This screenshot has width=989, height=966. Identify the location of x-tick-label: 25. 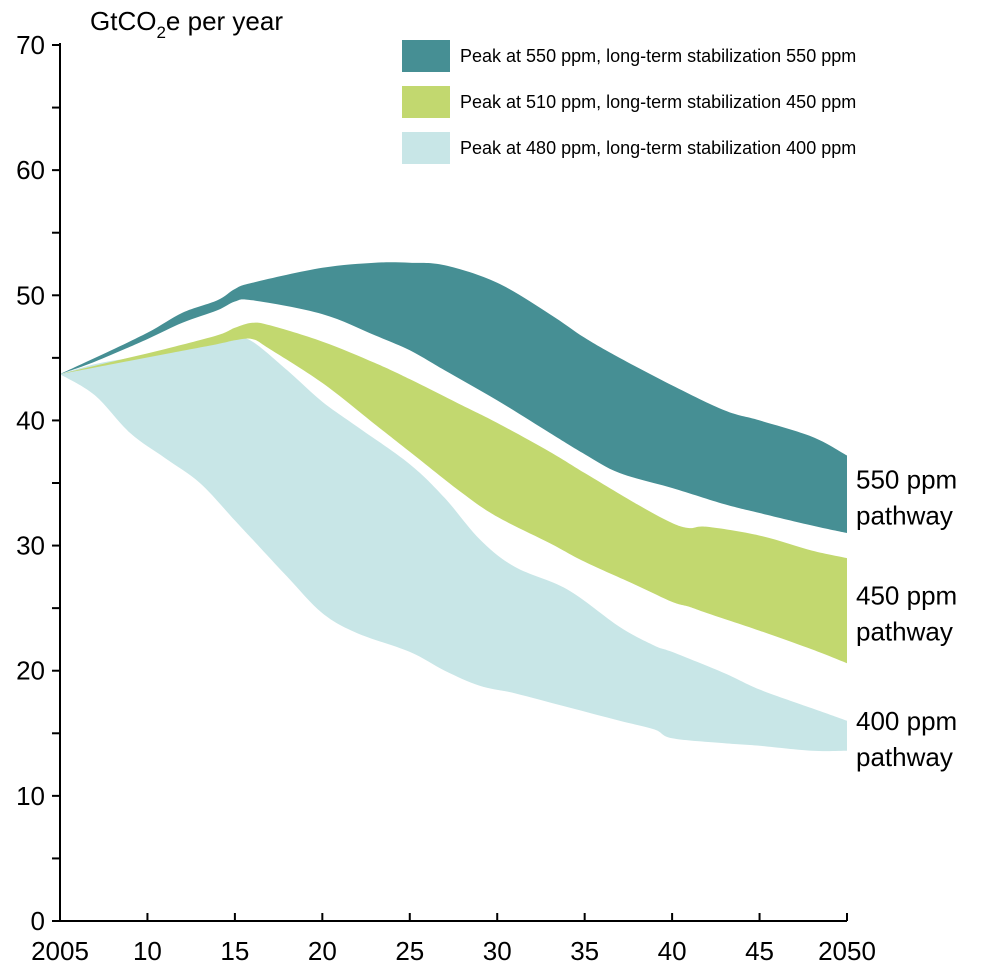
(409, 951).